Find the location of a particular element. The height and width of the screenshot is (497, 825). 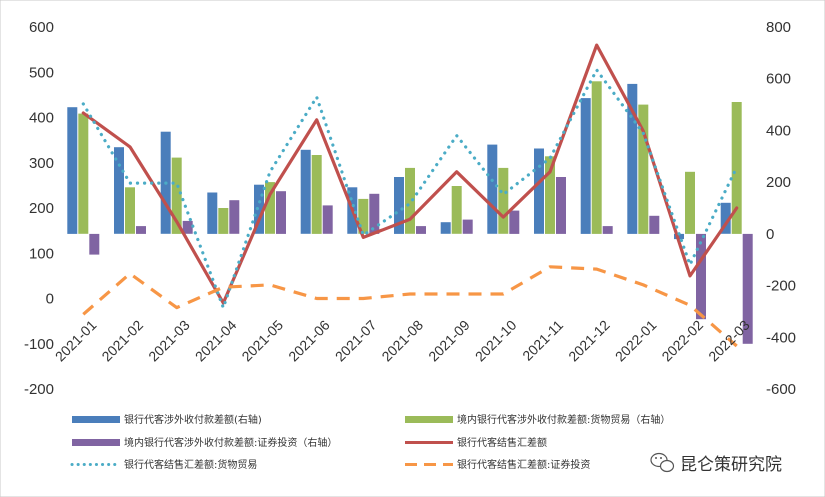

legend-label: 银行代客涉外收付款差额(右轴) is located at coordinates (193, 419).